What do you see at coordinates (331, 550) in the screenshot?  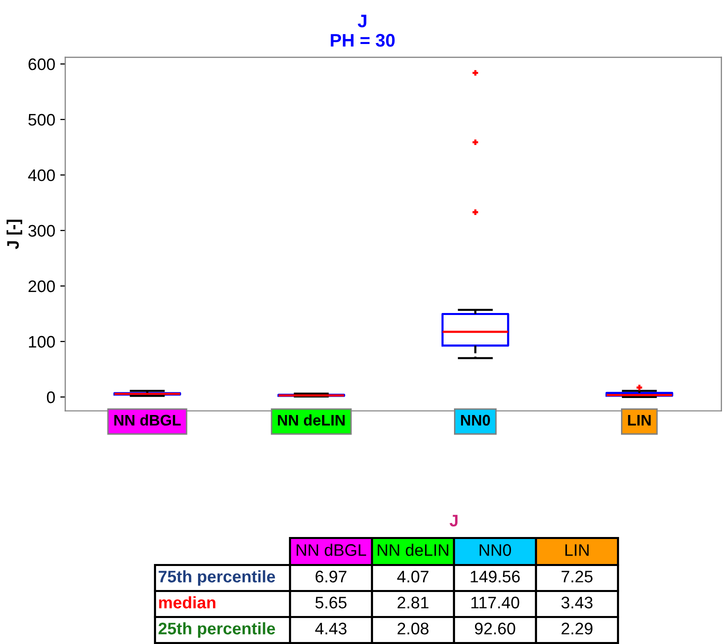 I see `category-label: NN dBGL` at bounding box center [331, 550].